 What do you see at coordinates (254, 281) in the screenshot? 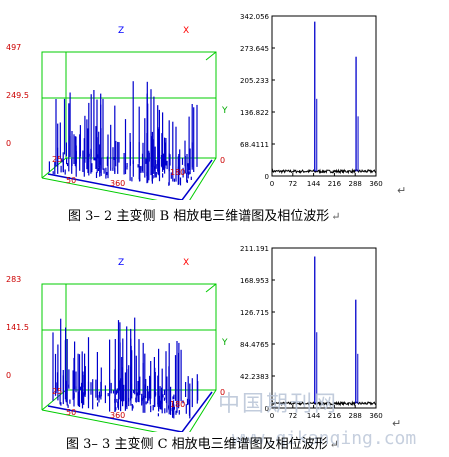
I see `y-tick-label: 168.953` at bounding box center [254, 281].